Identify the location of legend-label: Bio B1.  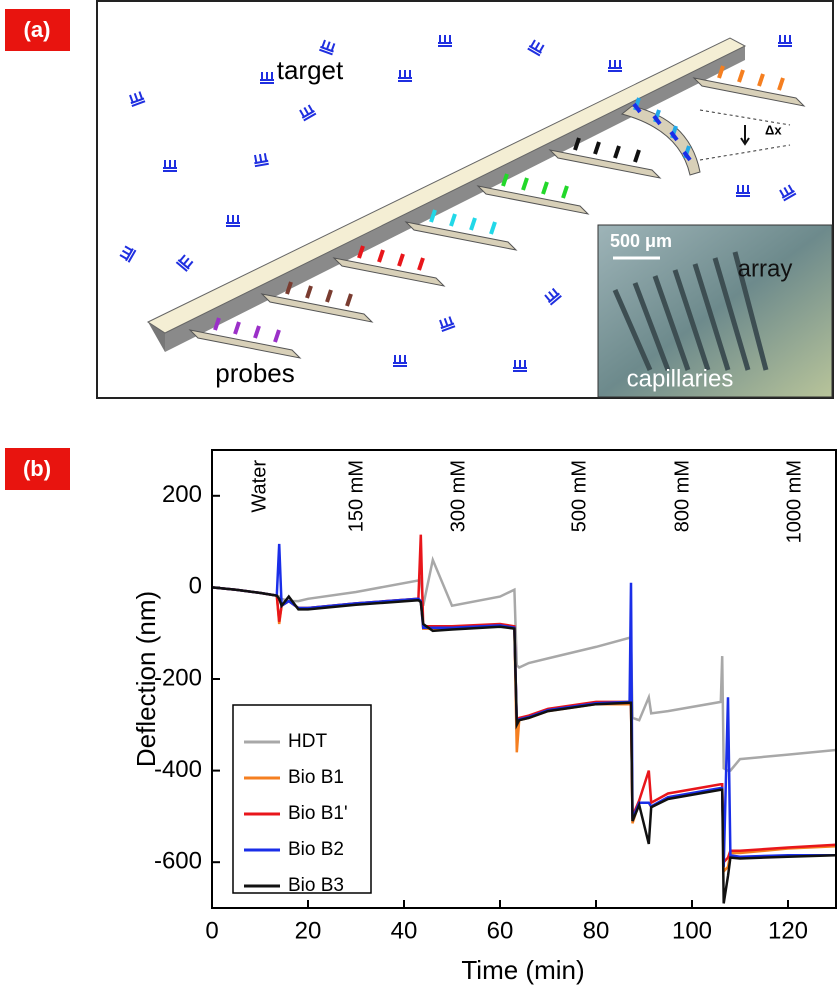
(316, 777).